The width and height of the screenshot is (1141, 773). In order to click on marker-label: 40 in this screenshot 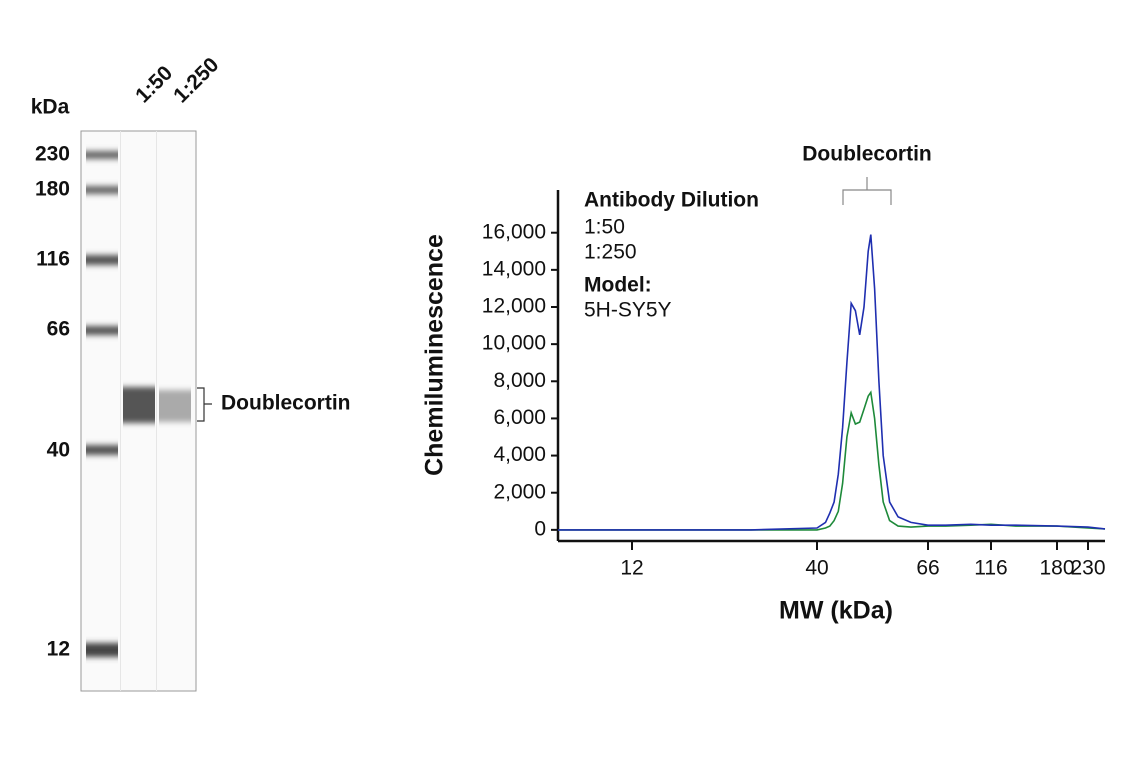, I will do `click(58, 450)`.